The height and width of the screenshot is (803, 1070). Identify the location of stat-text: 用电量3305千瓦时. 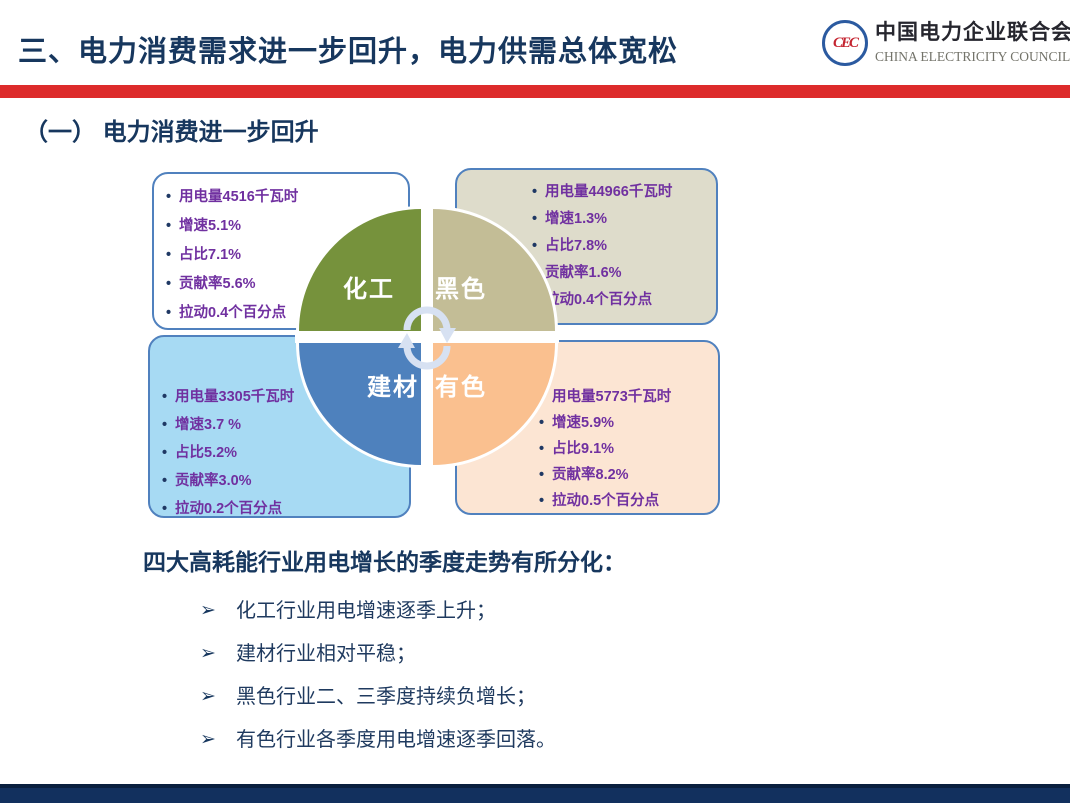
(235, 397).